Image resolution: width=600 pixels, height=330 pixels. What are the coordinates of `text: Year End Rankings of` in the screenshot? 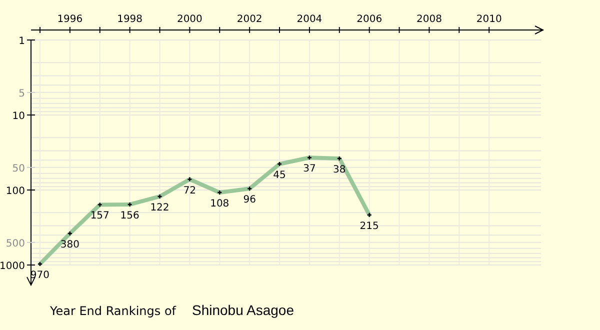 It's located at (113, 311).